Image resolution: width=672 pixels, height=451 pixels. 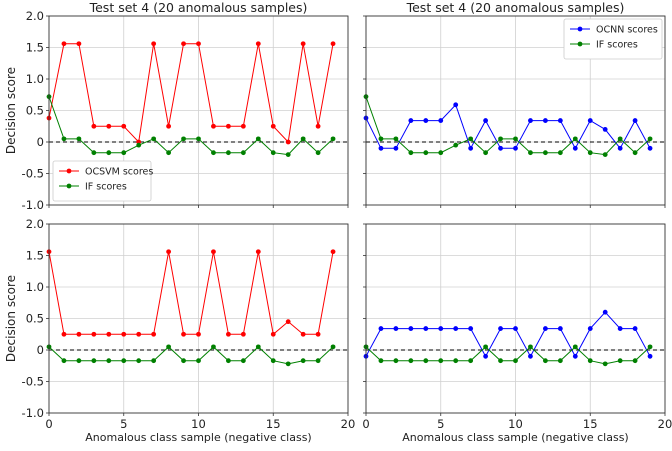 I want to click on x-tick-label: 5, so click(x=123, y=424).